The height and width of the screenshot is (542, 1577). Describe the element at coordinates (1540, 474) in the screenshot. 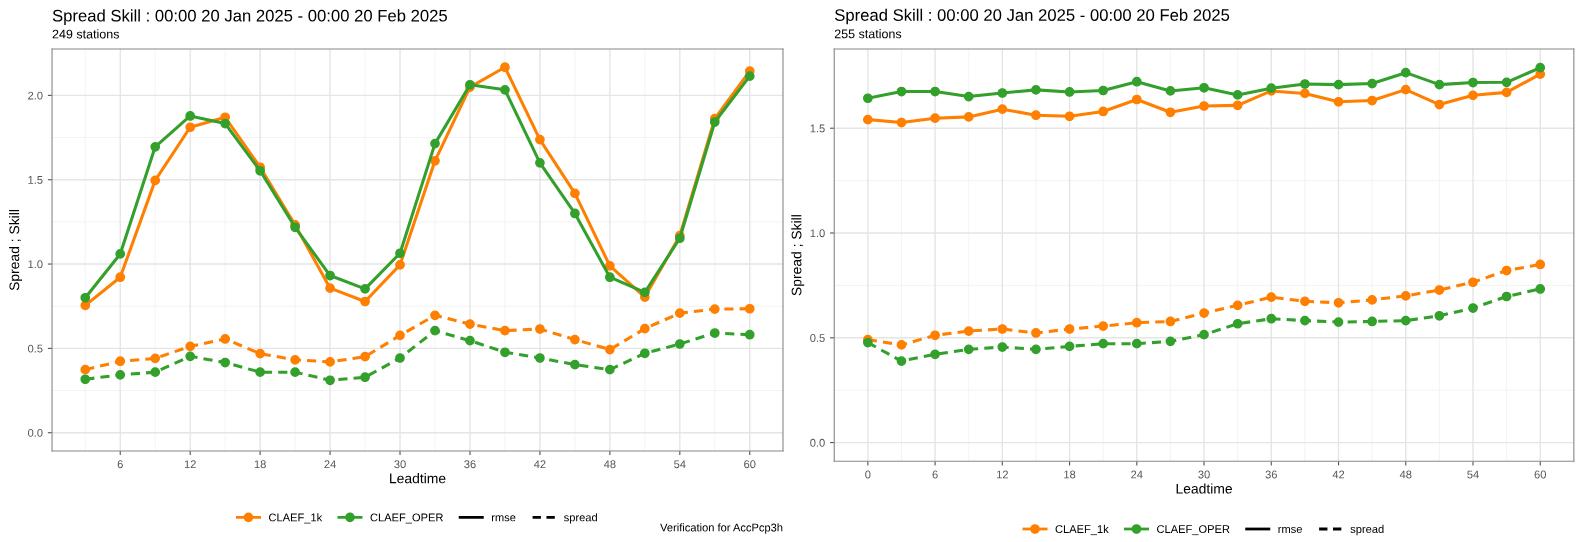

I see `x-tick-label: 60` at that location.